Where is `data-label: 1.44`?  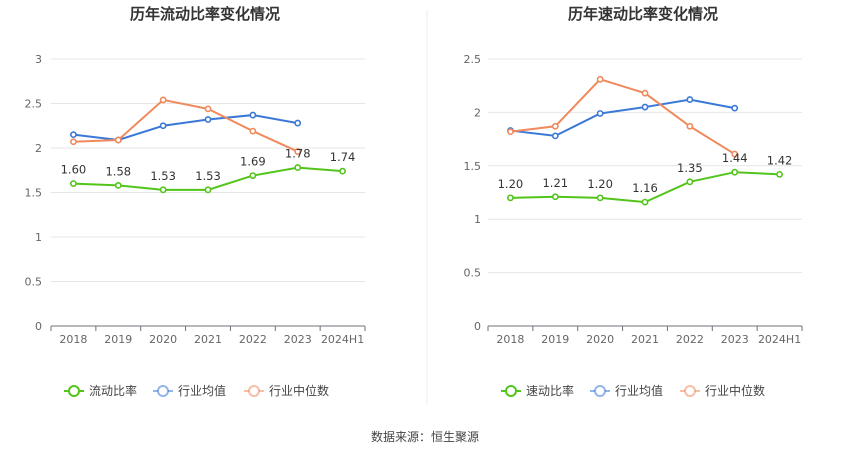 data-label: 1.44 is located at coordinates (735, 158).